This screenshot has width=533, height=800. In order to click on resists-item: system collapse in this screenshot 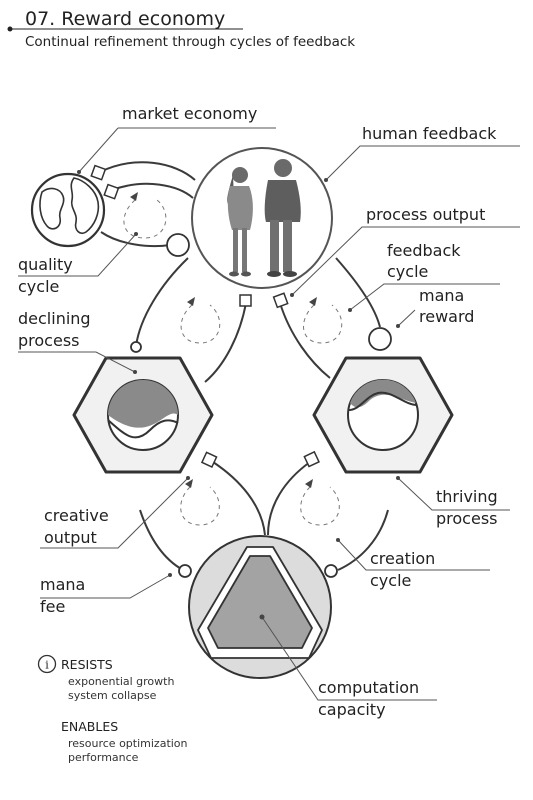, I will do `click(112, 695)`.